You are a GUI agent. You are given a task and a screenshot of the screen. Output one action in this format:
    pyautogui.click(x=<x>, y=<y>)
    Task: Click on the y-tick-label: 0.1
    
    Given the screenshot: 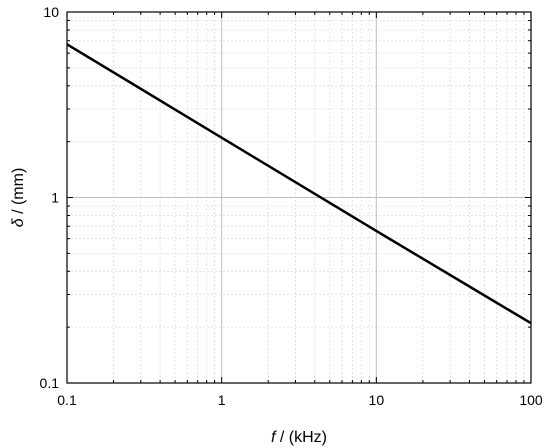 What is the action you would take?
    pyautogui.click(x=50, y=383)
    